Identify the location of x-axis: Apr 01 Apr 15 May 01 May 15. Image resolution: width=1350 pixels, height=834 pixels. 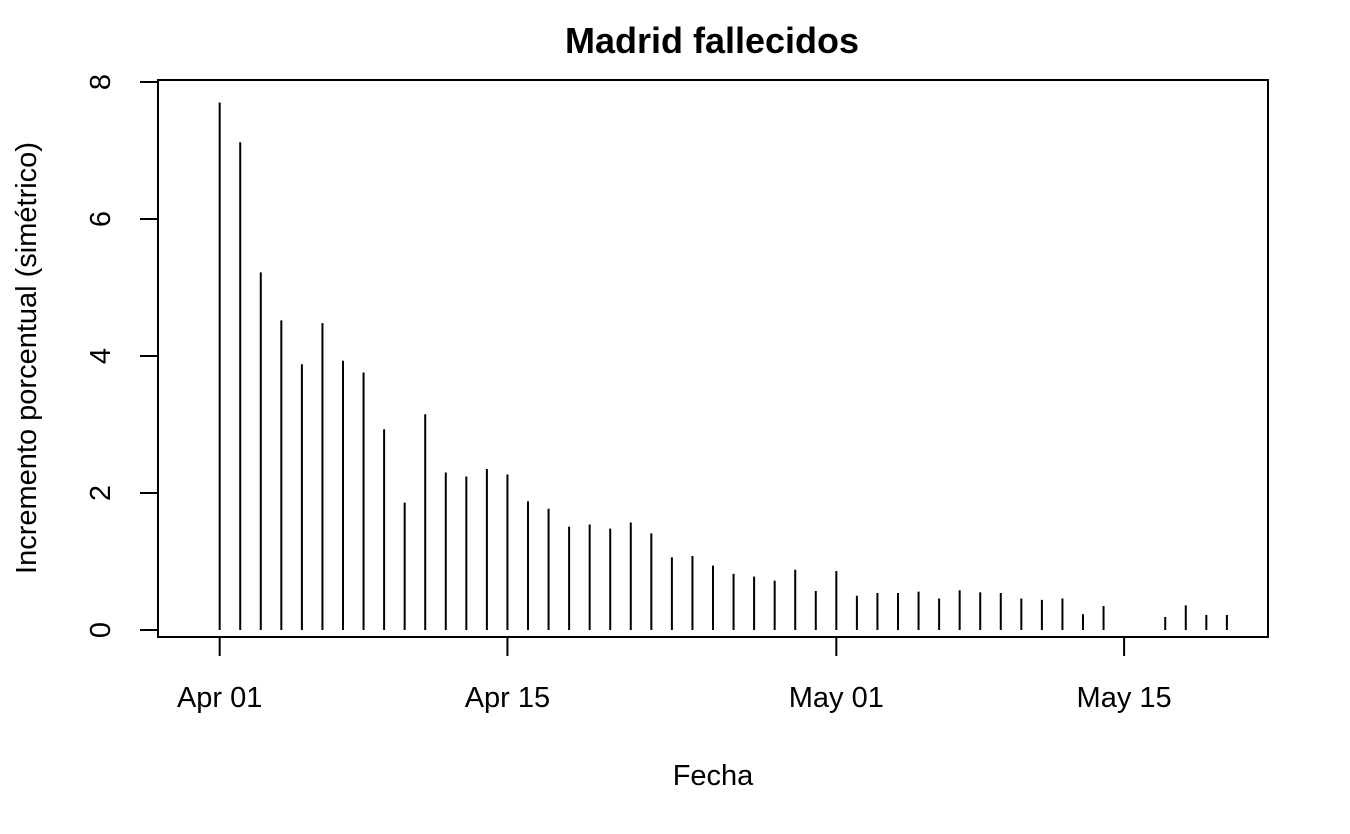
(674, 675).